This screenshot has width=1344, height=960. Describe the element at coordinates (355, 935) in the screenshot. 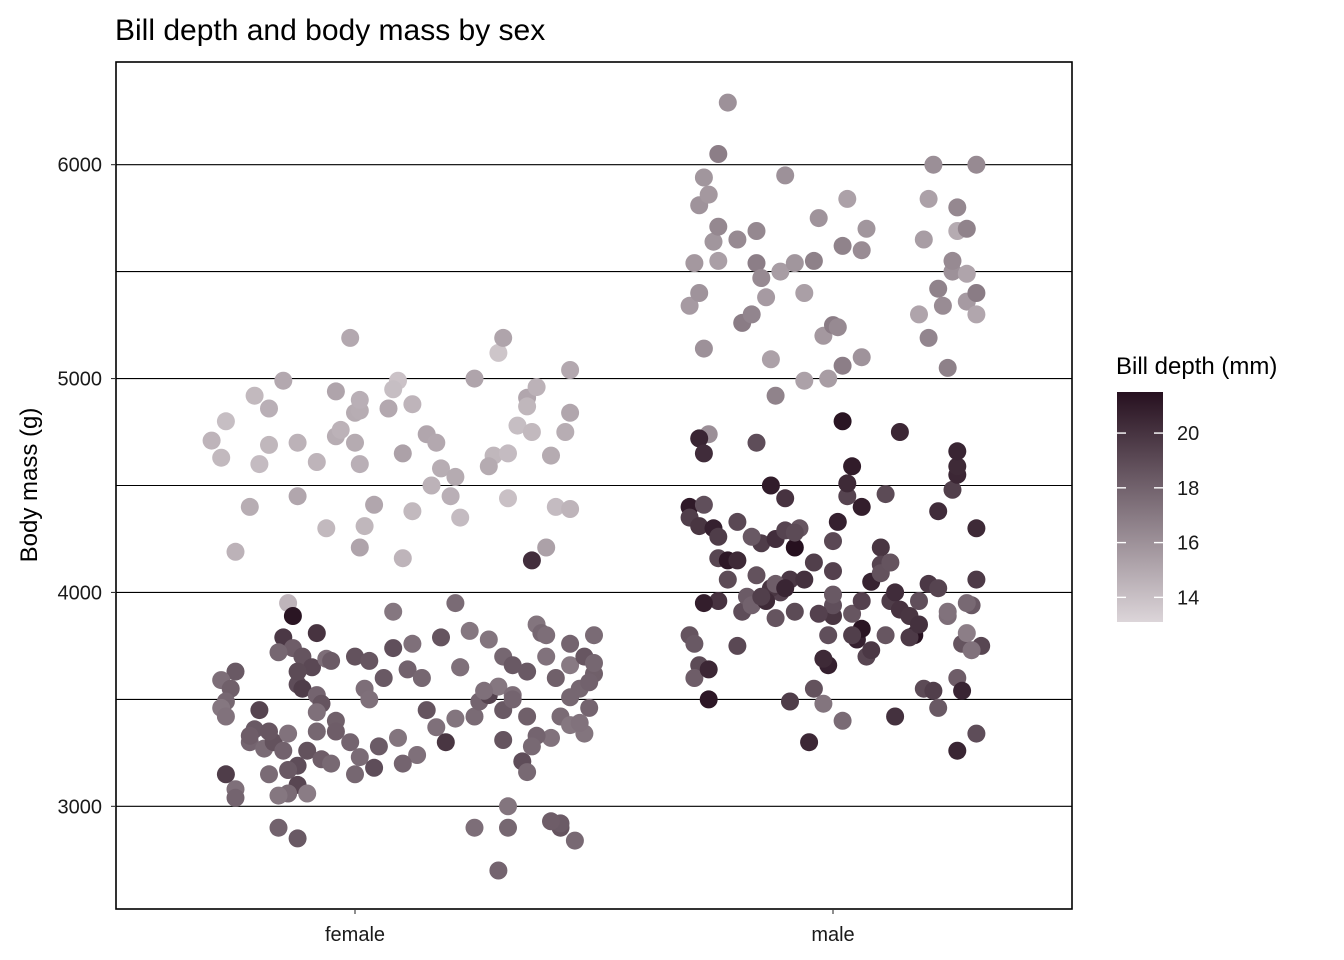

I see `x-tick-label: female` at that location.